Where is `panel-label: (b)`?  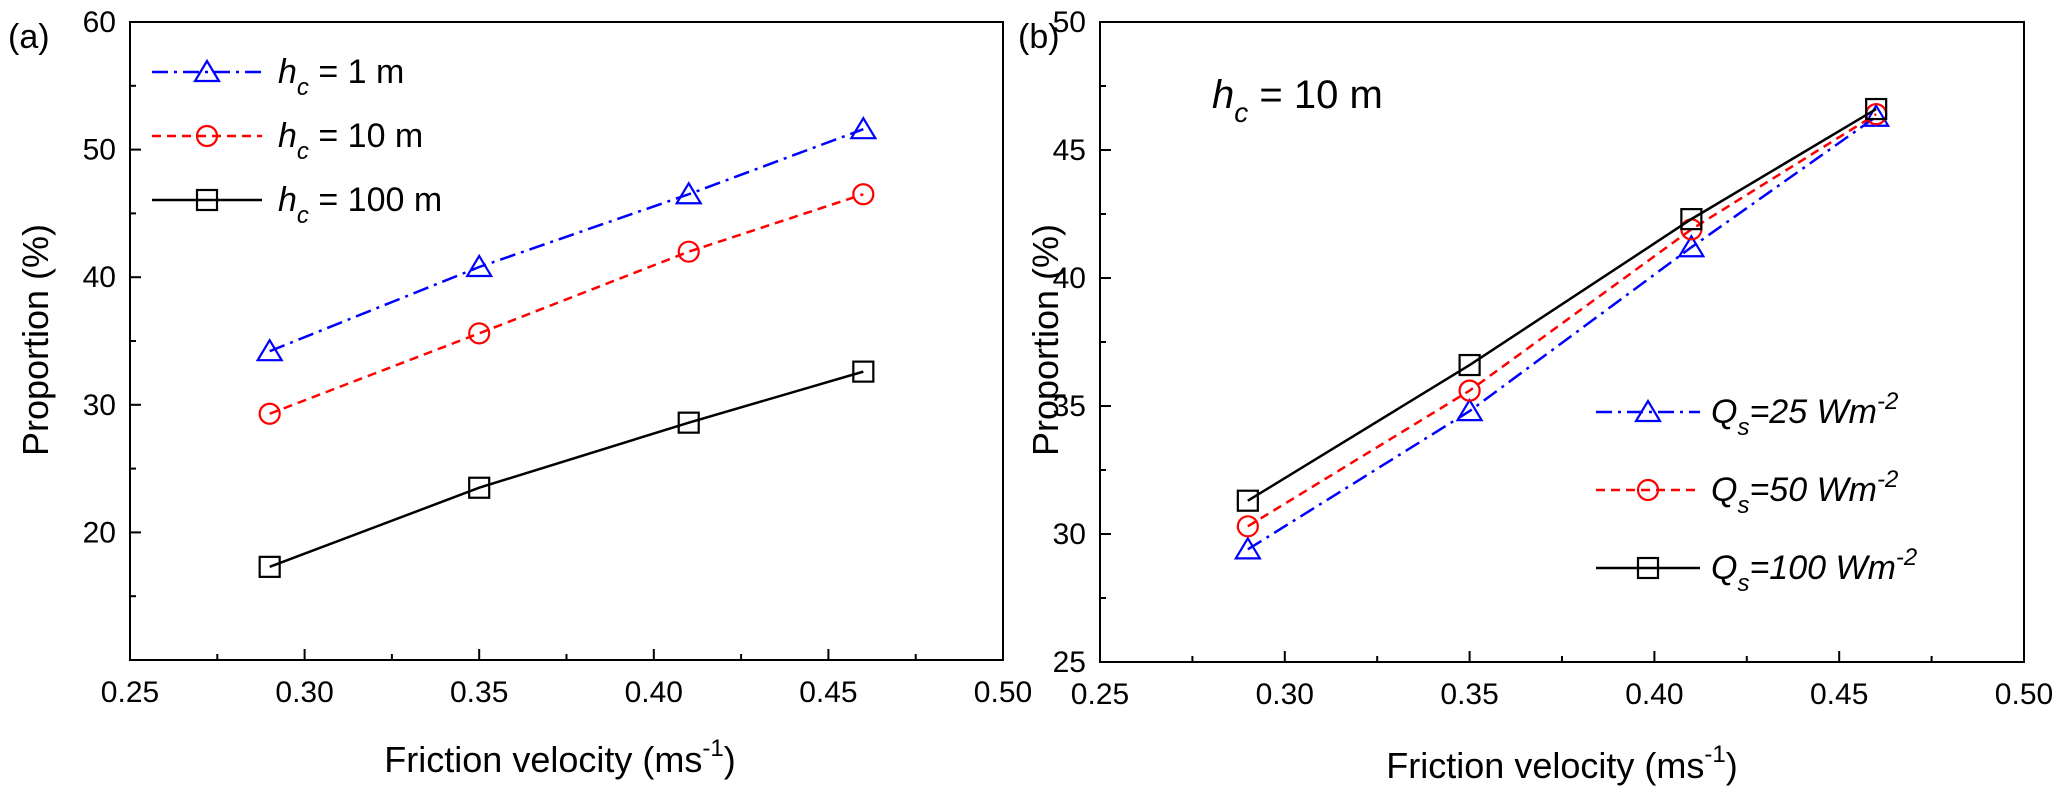
panel-label: (b) is located at coordinates (1039, 37).